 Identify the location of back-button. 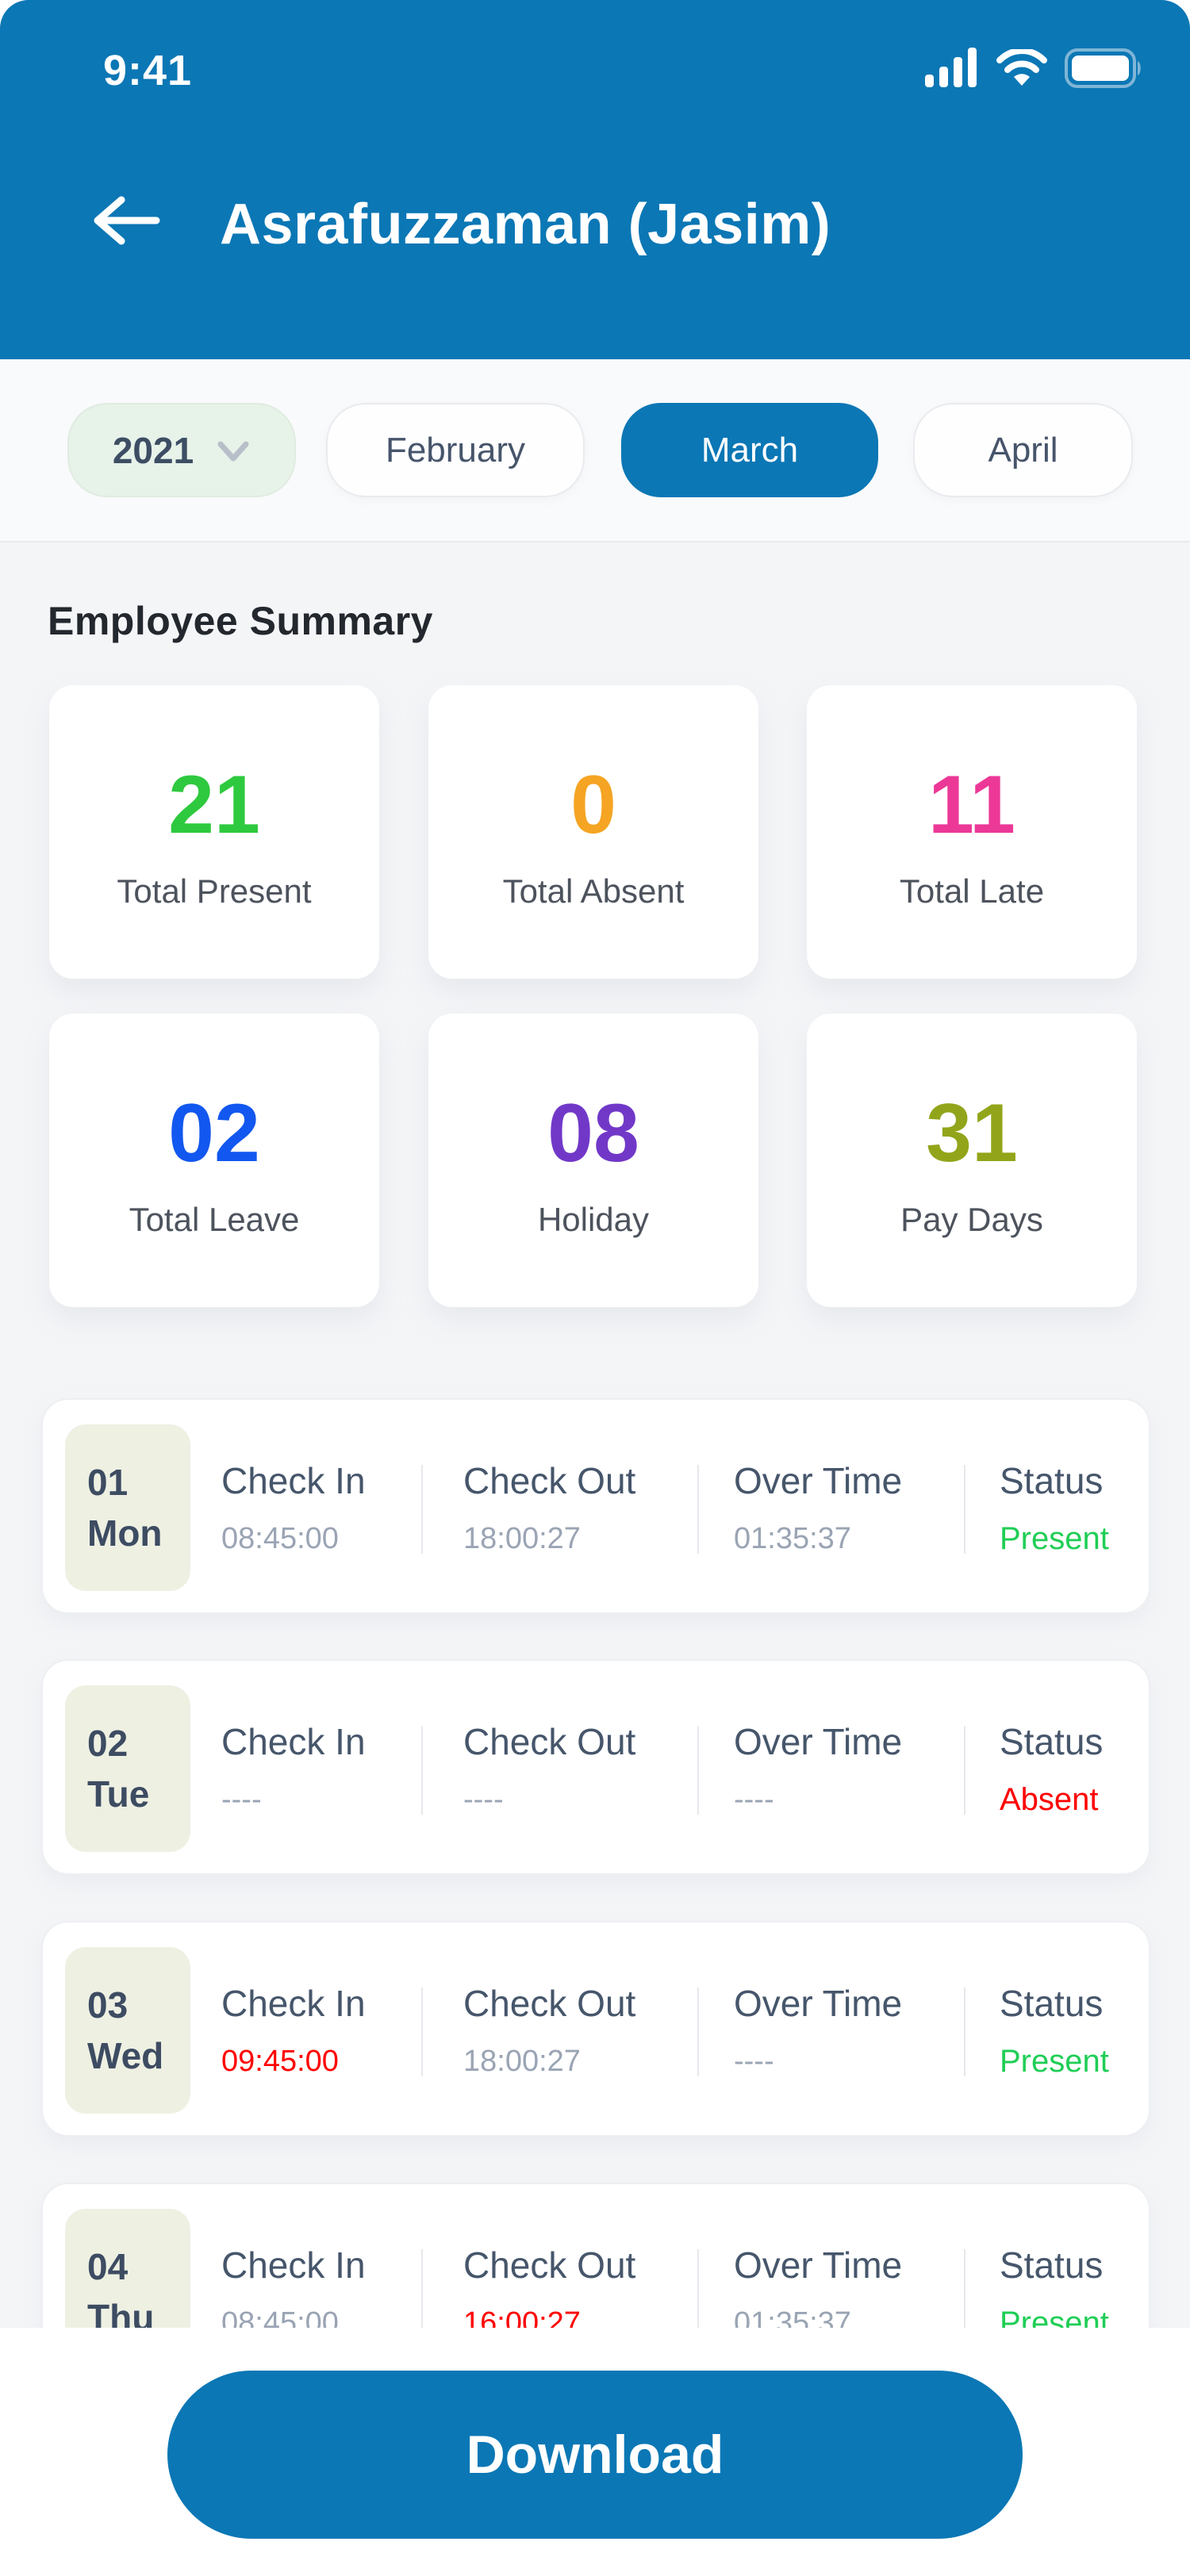
(125, 222).